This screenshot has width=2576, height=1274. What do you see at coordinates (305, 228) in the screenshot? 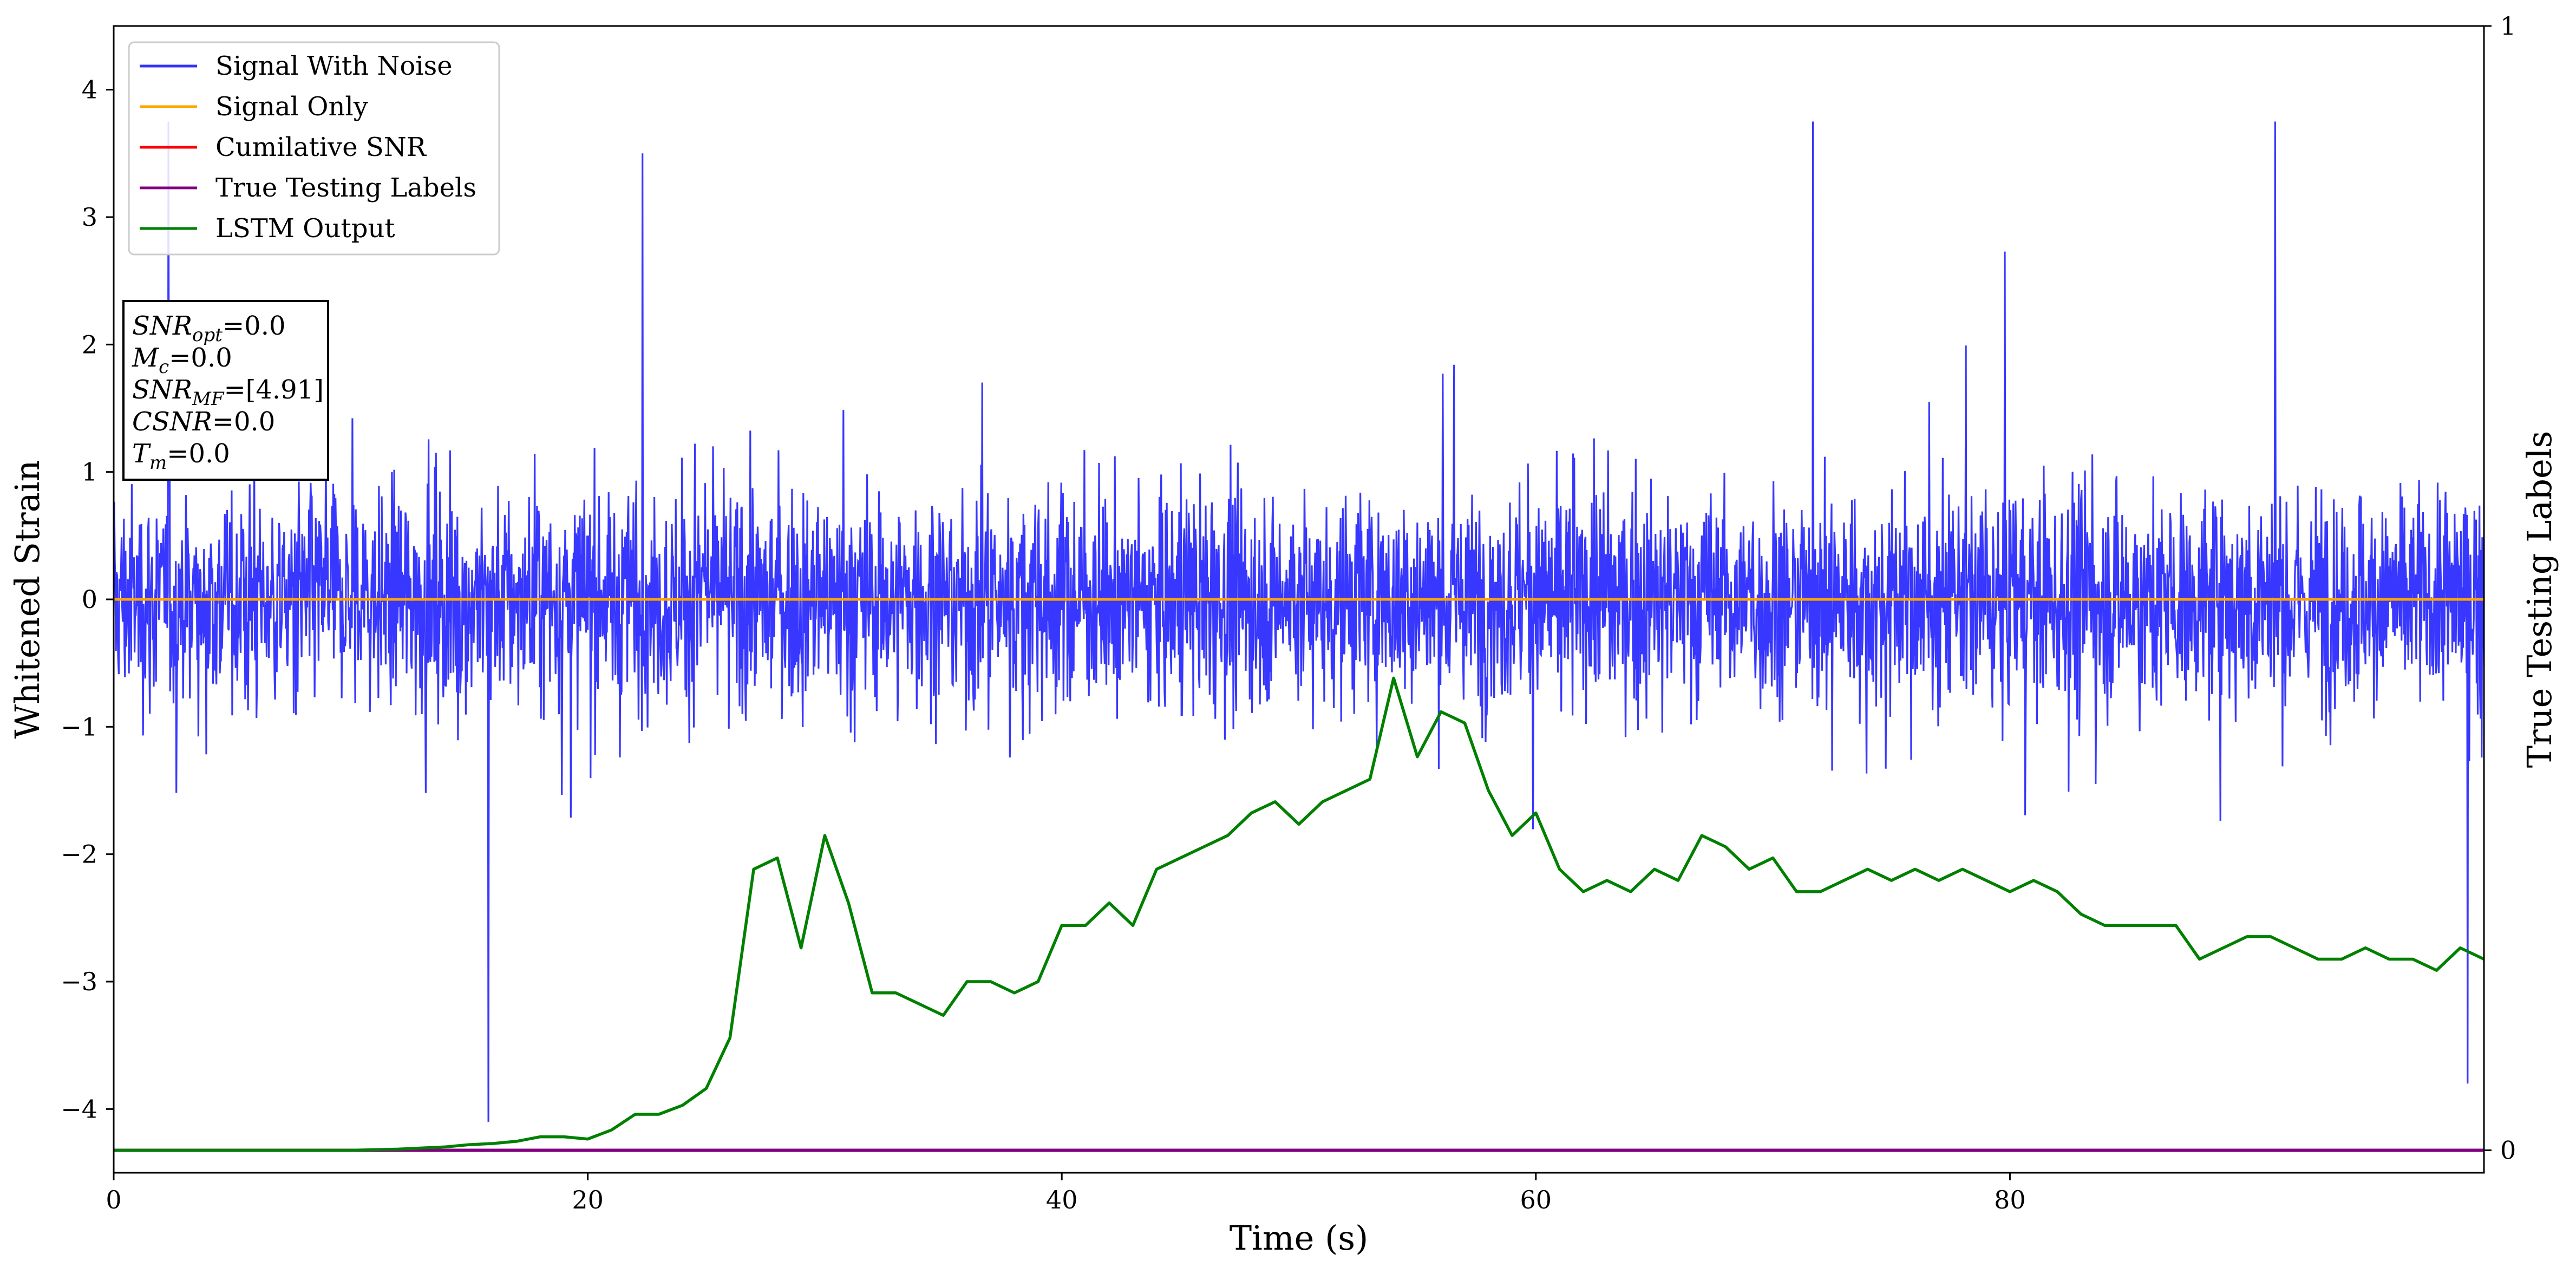
I see `legend-label: LSTM Output` at bounding box center [305, 228].